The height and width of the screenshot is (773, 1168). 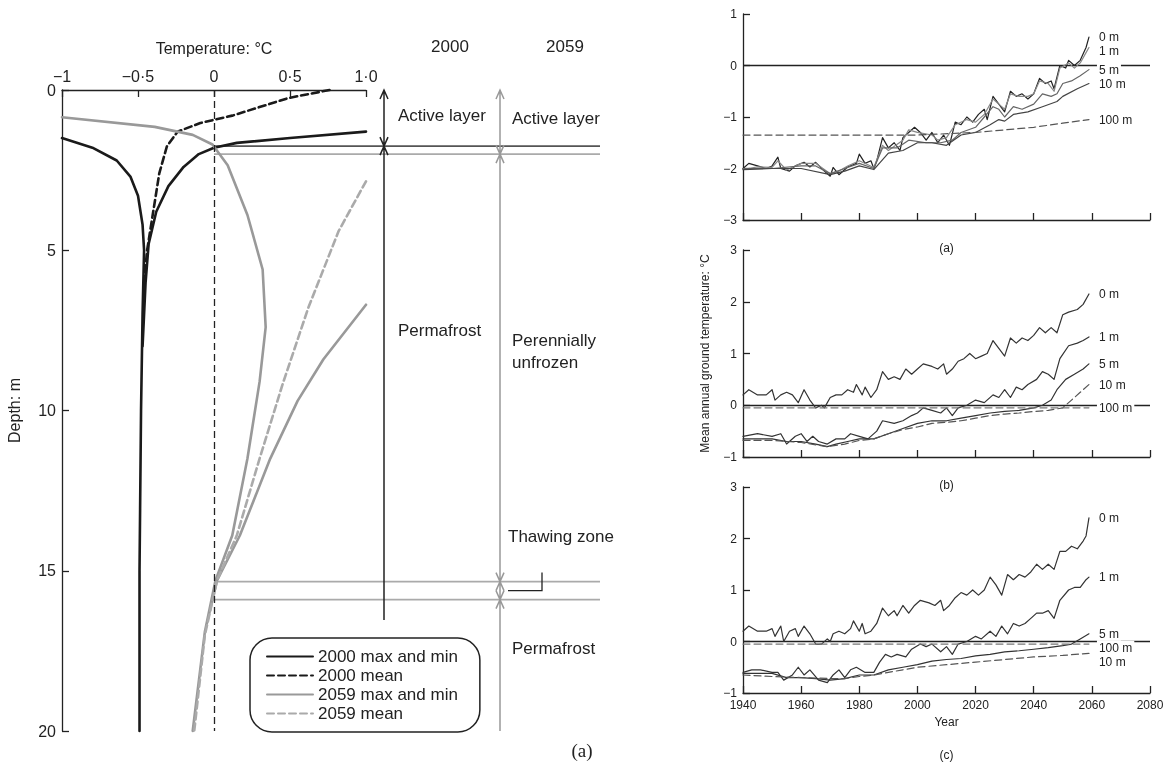 I want to click on y-tick-label: 15, so click(x=47, y=571).